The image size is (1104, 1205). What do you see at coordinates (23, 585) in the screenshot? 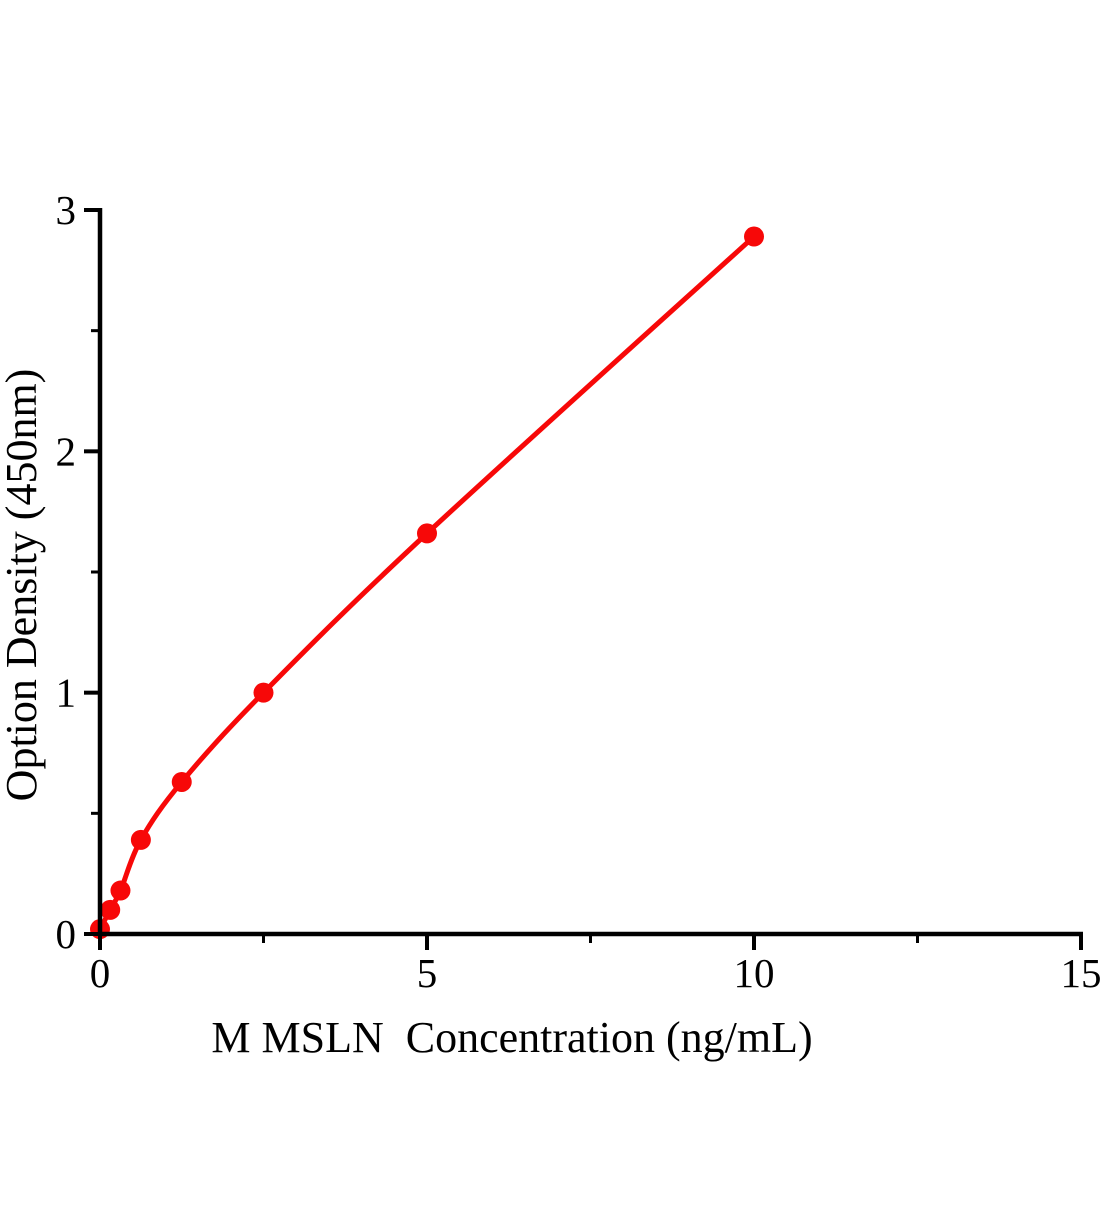
I see `y-axis-title: Option Density (450nm)` at bounding box center [23, 585].